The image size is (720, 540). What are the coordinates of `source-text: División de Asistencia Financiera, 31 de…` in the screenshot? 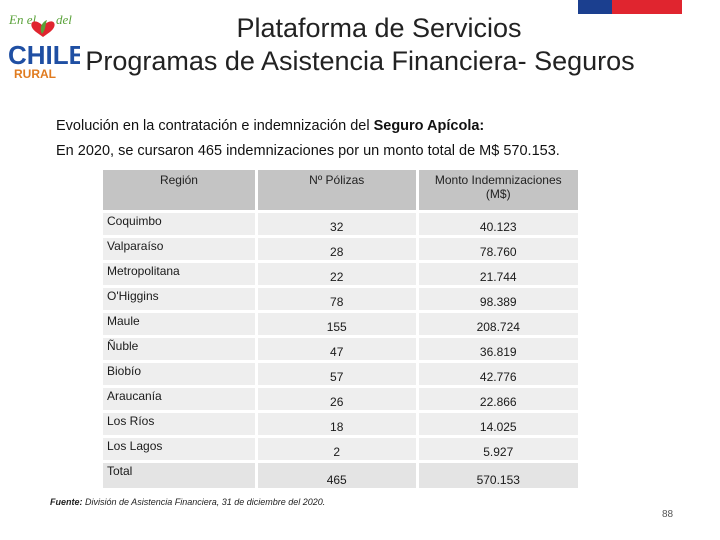 It's located at (204, 502).